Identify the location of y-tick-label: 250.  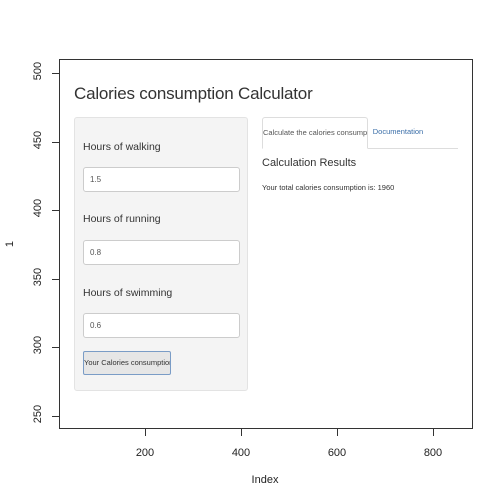
(38, 414).